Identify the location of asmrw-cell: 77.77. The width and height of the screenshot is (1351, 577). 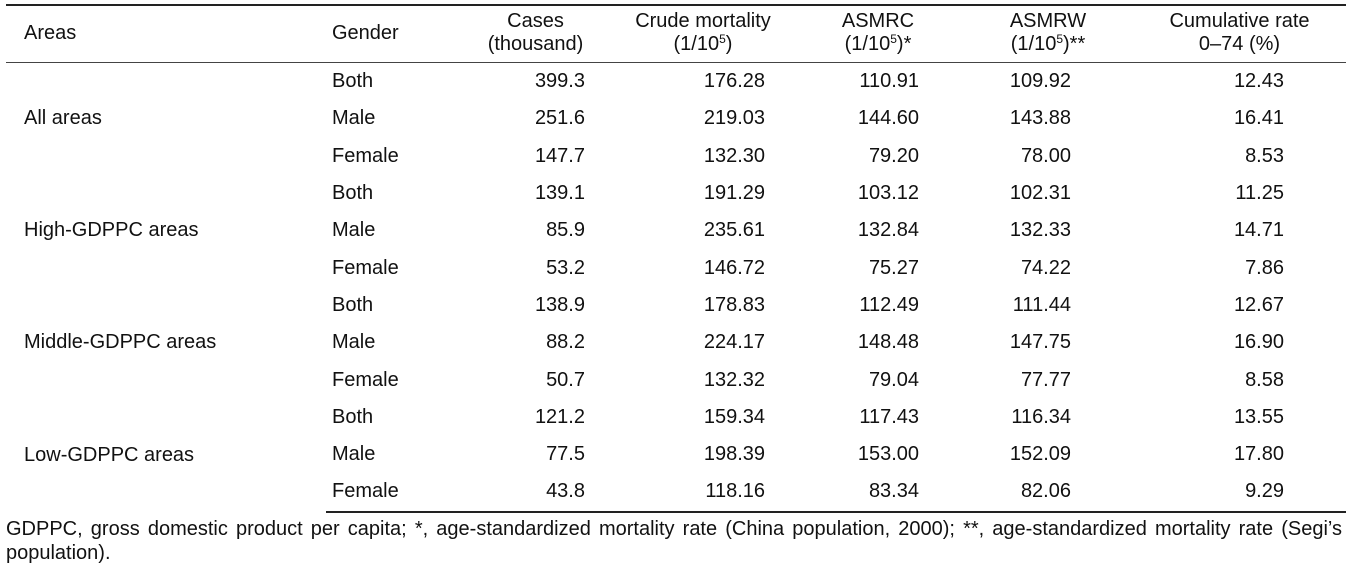
(1045, 379).